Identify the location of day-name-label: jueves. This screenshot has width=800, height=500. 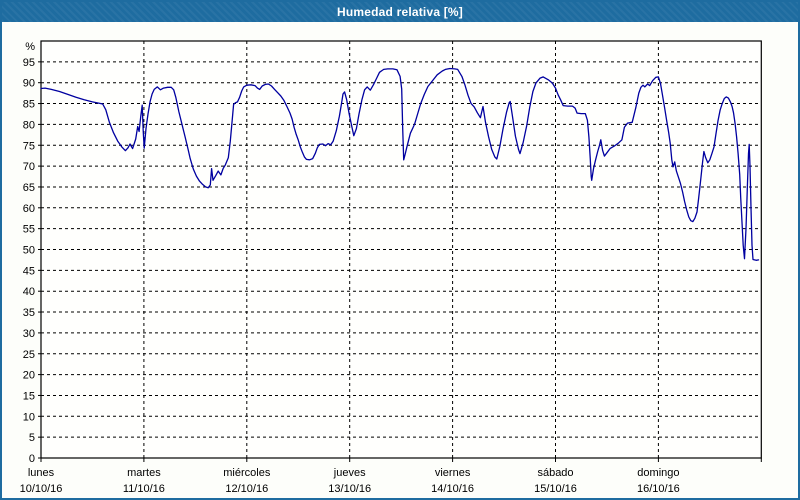
(349, 473).